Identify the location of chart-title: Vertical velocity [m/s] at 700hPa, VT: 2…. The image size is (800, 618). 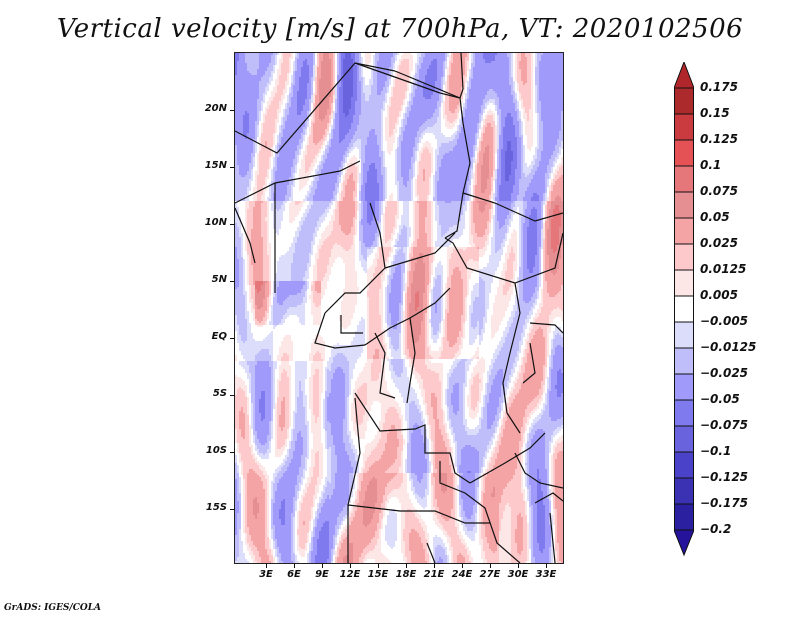
(400, 29).